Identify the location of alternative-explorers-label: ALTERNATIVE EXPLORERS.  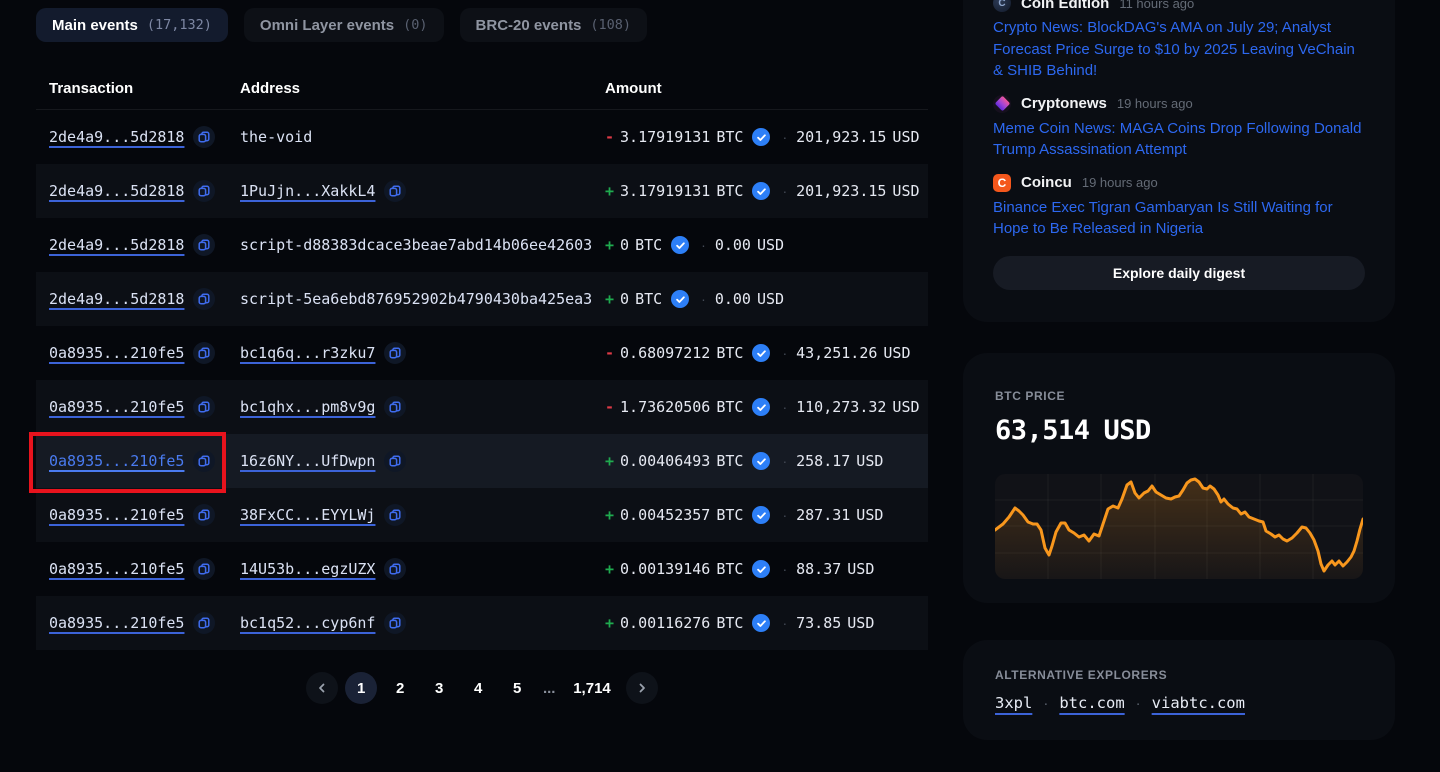
(1081, 675).